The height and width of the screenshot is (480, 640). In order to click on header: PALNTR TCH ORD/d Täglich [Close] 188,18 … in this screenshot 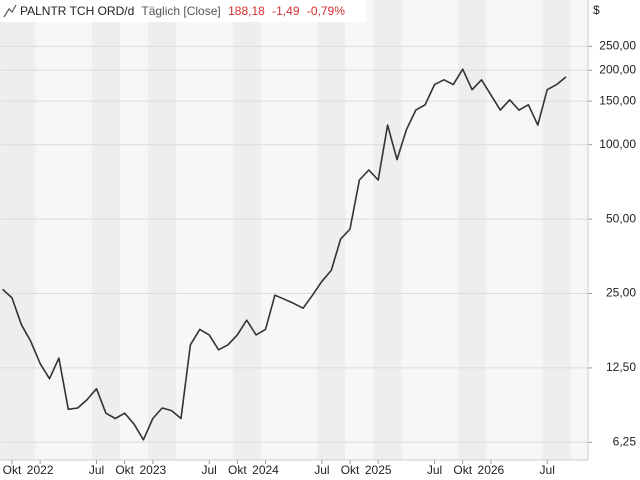, I will do `click(182, 11)`.